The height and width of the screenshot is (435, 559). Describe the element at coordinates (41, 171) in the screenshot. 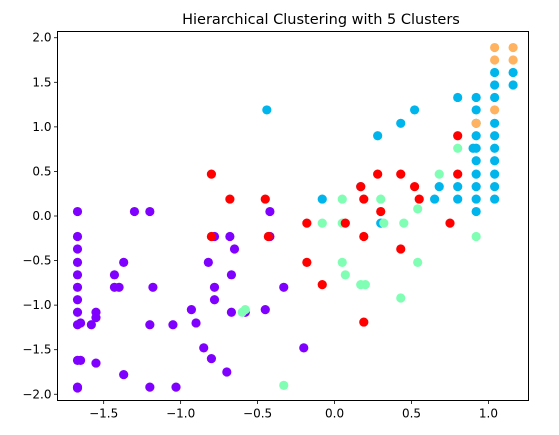

I see `y-tick-label: 0.5` at that location.